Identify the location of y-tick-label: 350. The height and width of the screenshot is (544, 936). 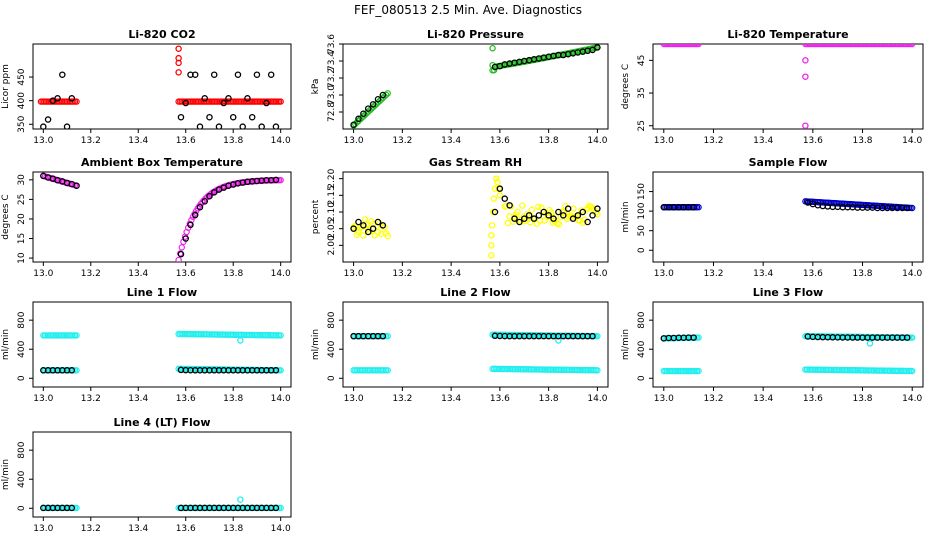
(22, 123).